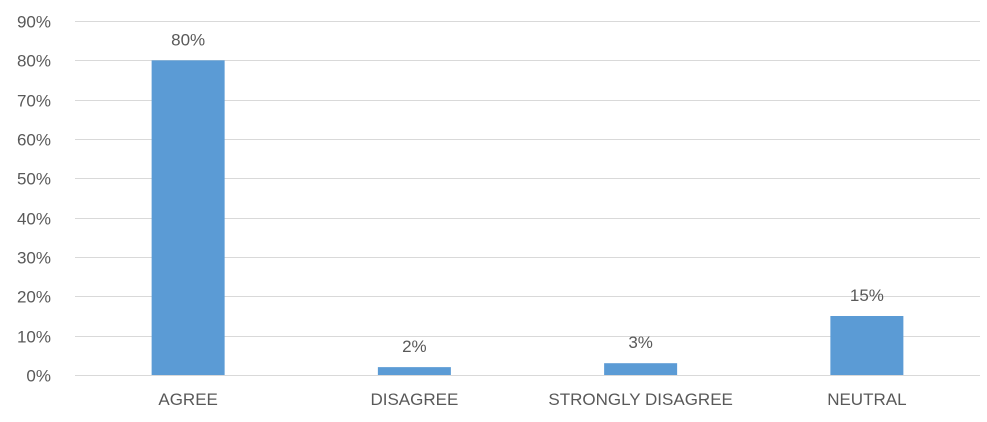 The height and width of the screenshot is (422, 987). I want to click on data-label: 15%, so click(867, 295).